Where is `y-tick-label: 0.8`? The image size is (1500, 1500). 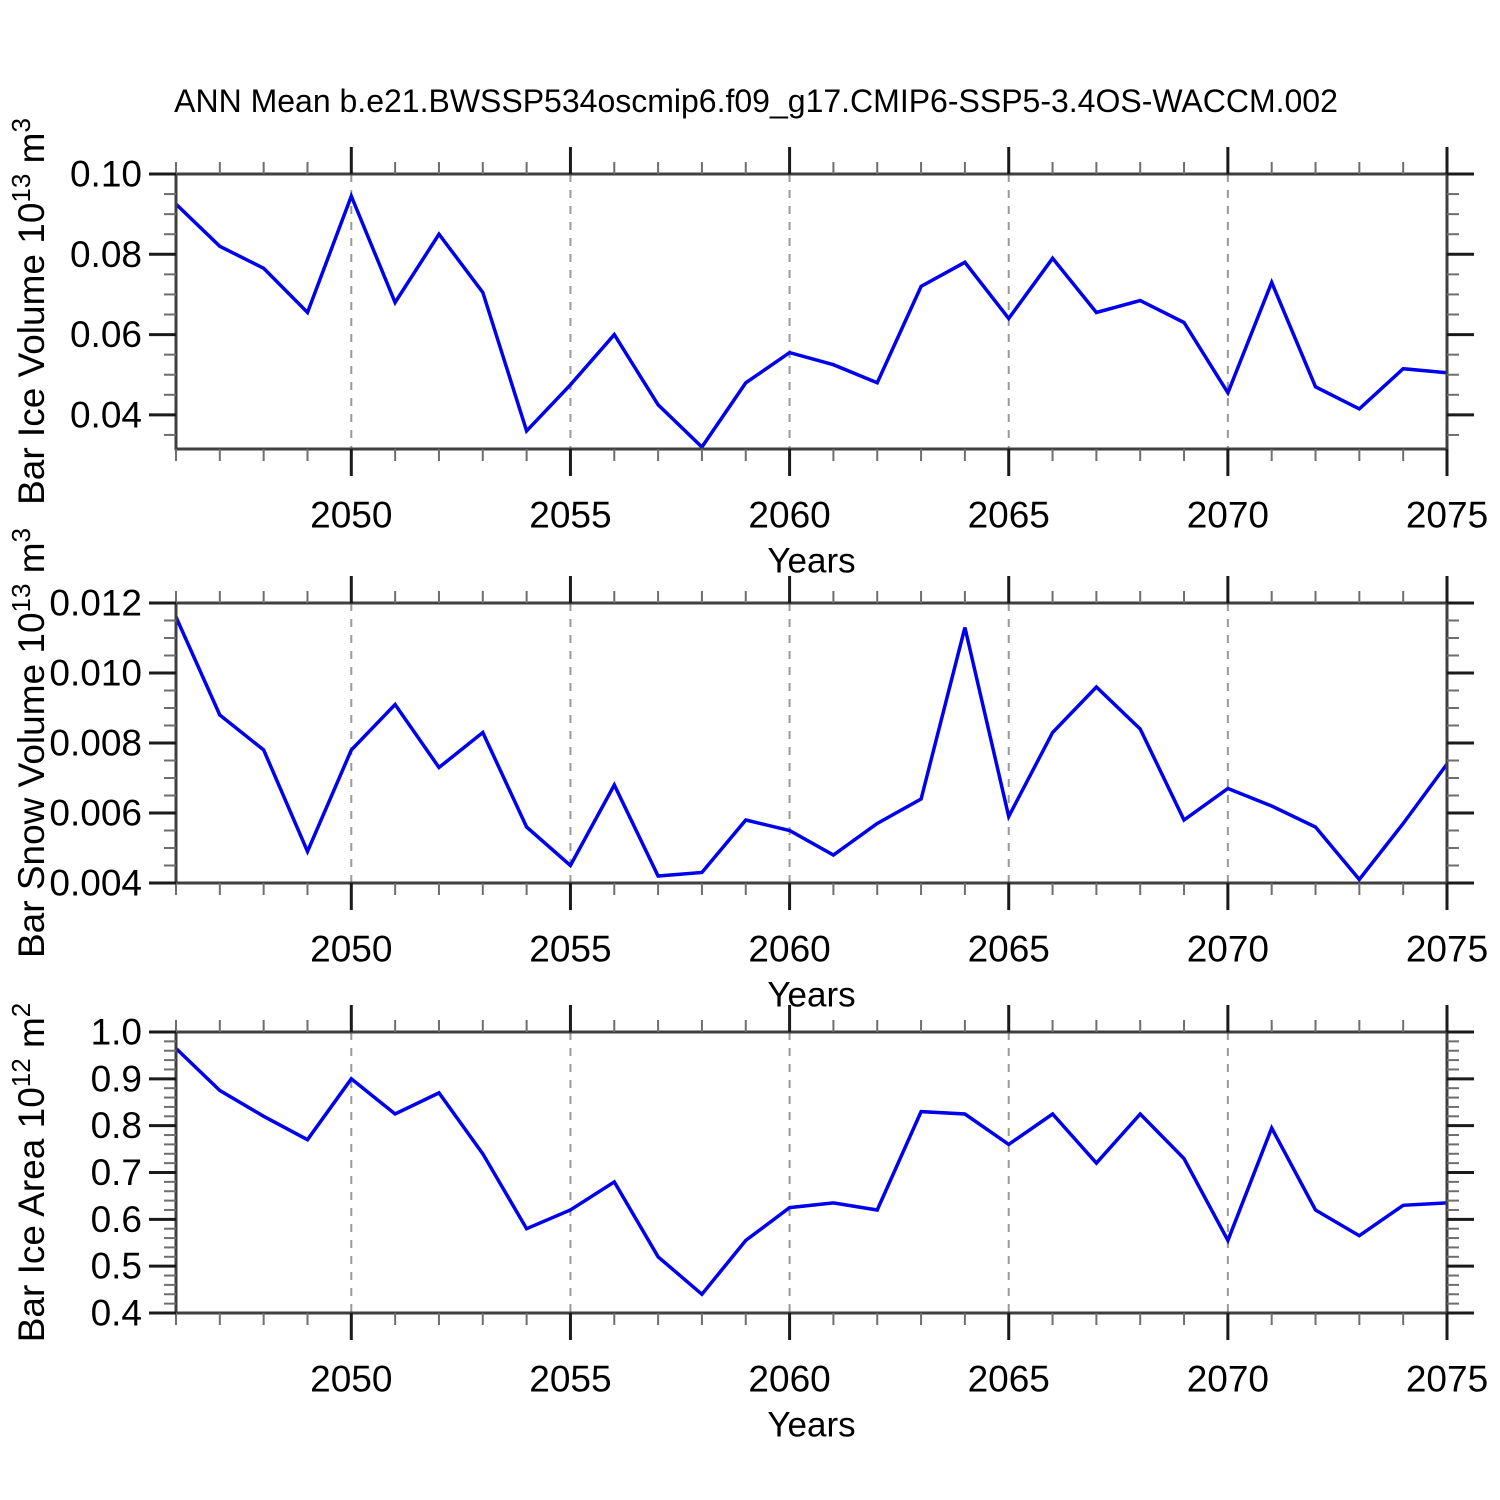 y-tick-label: 0.8 is located at coordinates (116, 1125).